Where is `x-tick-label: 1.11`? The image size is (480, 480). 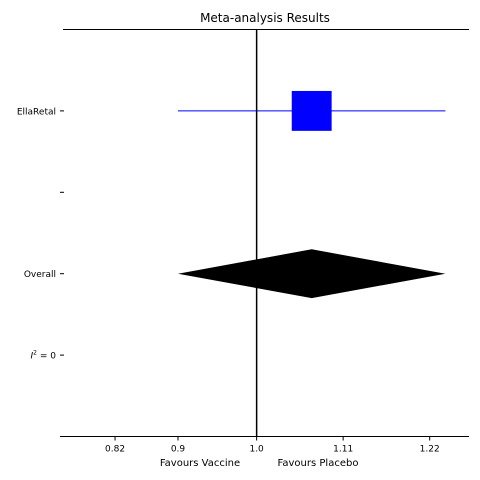
x-tick-label: 1.11 is located at coordinates (343, 450).